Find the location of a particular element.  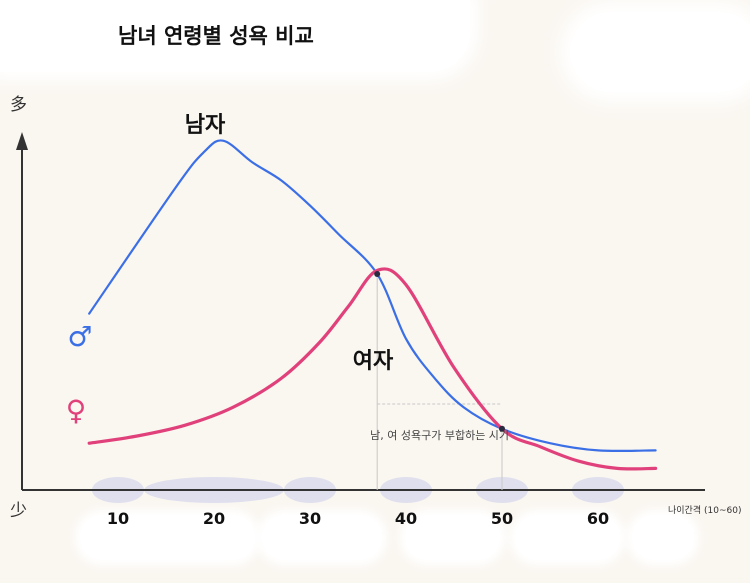

male-series-label: 남자 is located at coordinates (205, 125).